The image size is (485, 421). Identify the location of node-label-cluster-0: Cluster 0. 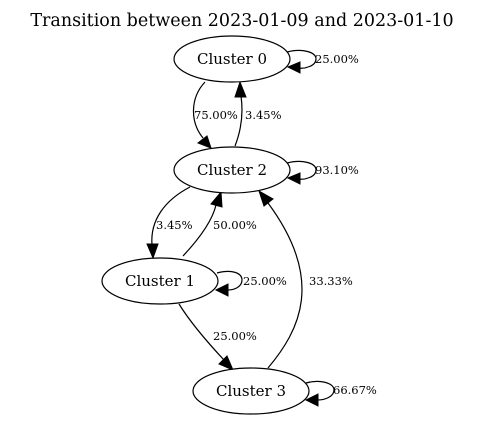
(232, 59).